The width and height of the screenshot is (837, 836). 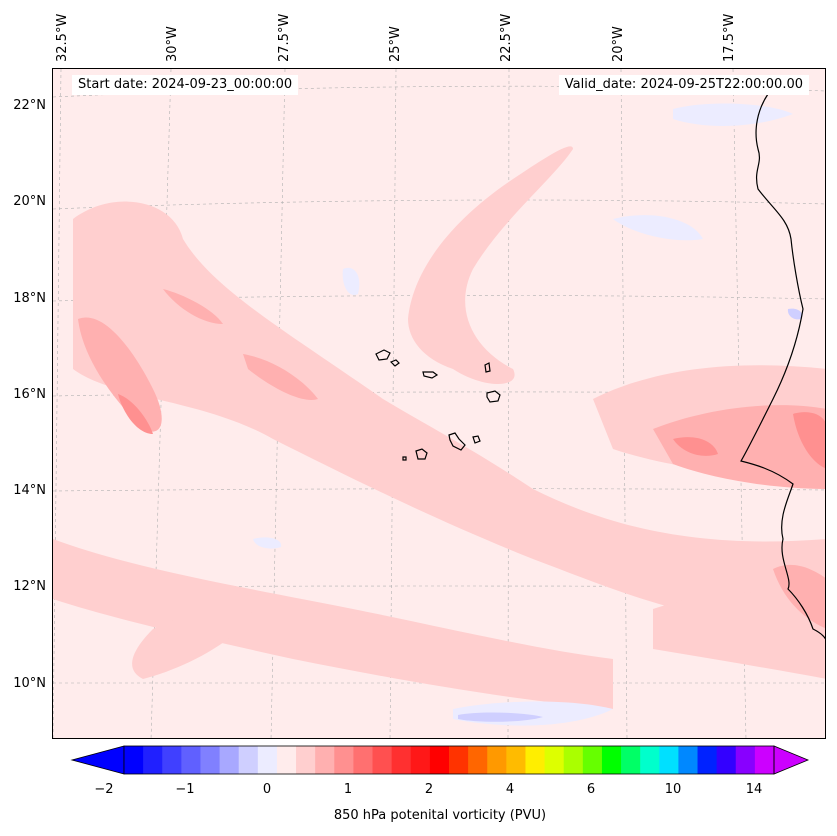 I want to click on colorbar-label: 850 hPa potenital vorticity (PVU), so click(x=440, y=815).